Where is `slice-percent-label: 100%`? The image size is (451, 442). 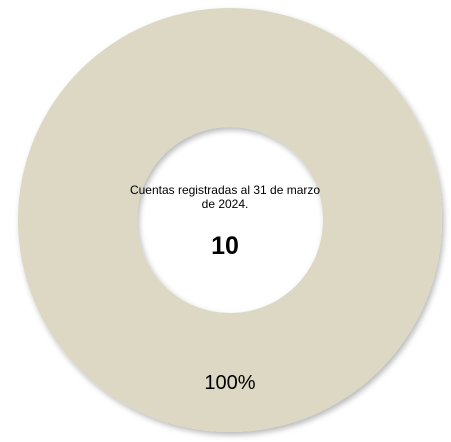 slice-percent-label: 100% is located at coordinates (230, 383).